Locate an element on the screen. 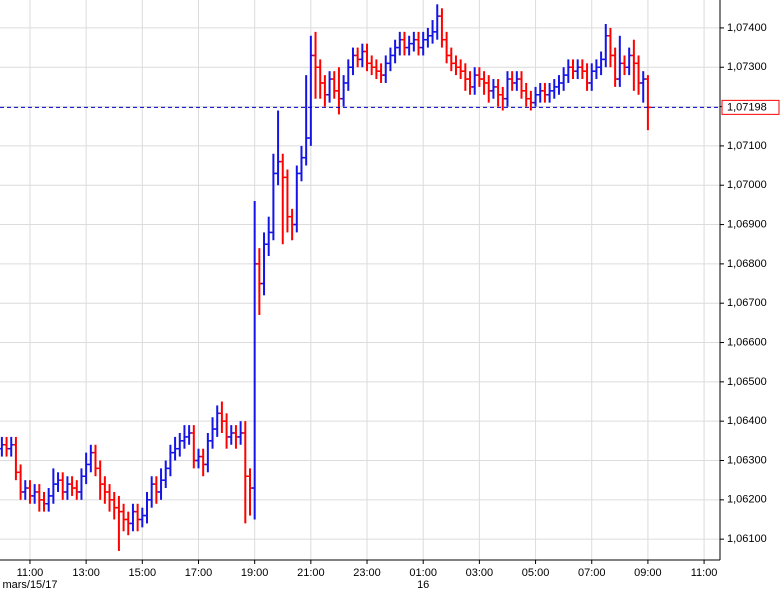 This screenshot has height=589, width=782. x-tick-label: 07:00 is located at coordinates (592, 573).